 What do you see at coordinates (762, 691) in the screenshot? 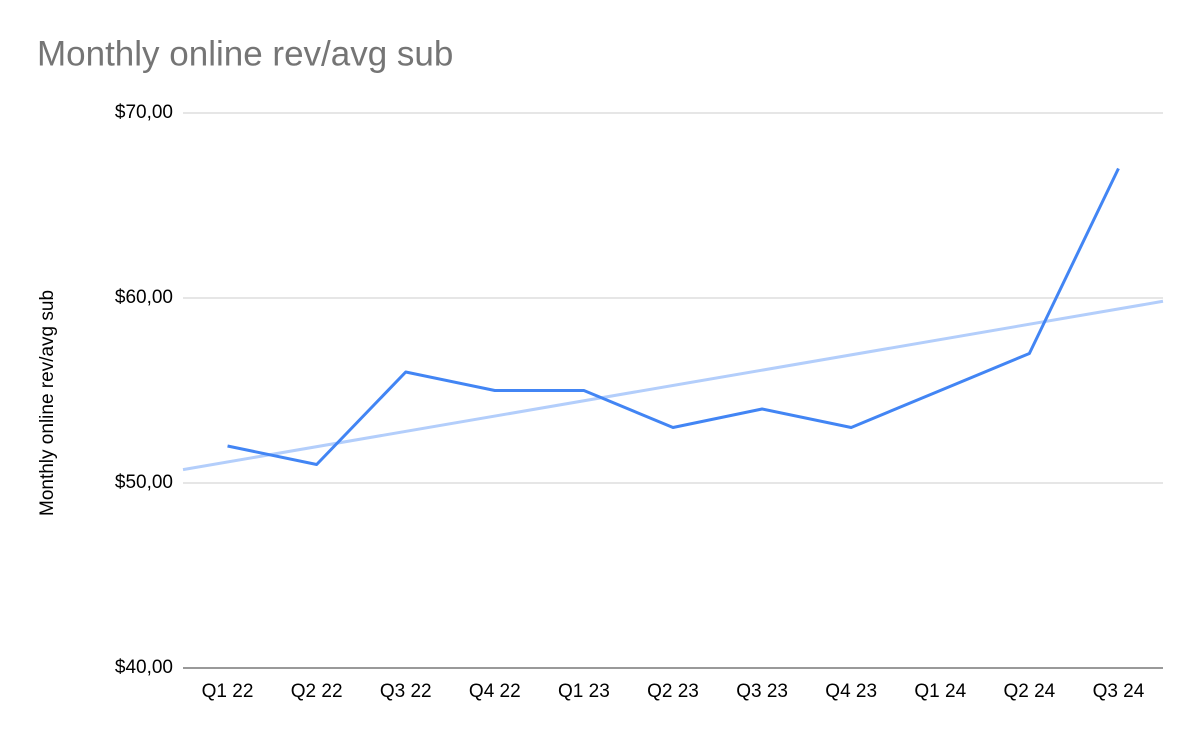
I see `x-tick-label: Q3 23` at bounding box center [762, 691].